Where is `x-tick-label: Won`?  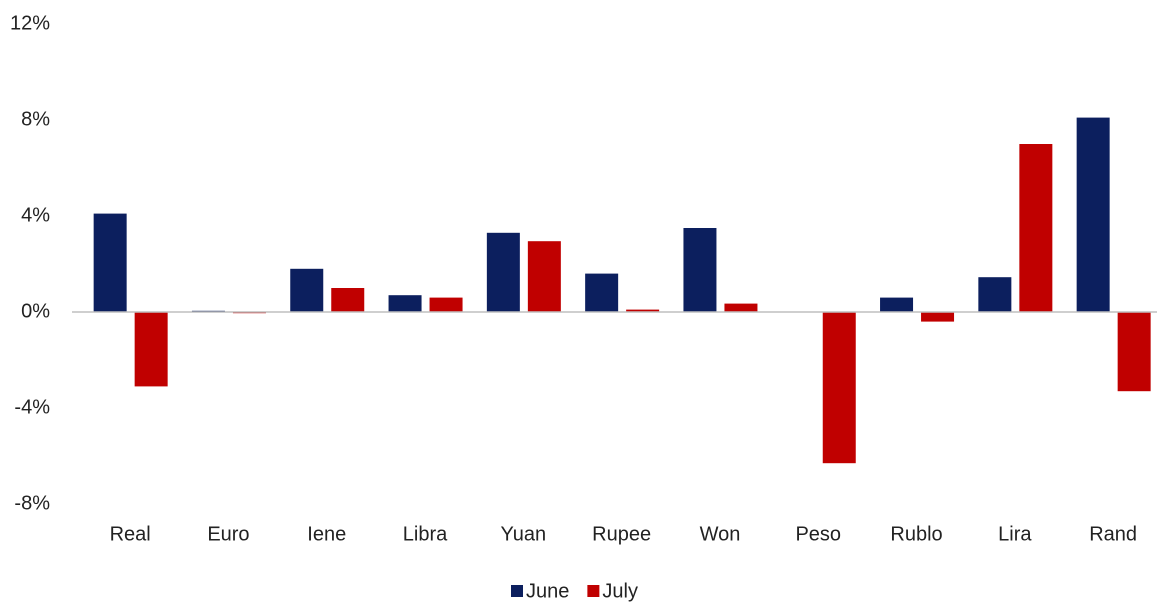 x-tick-label: Won is located at coordinates (720, 534).